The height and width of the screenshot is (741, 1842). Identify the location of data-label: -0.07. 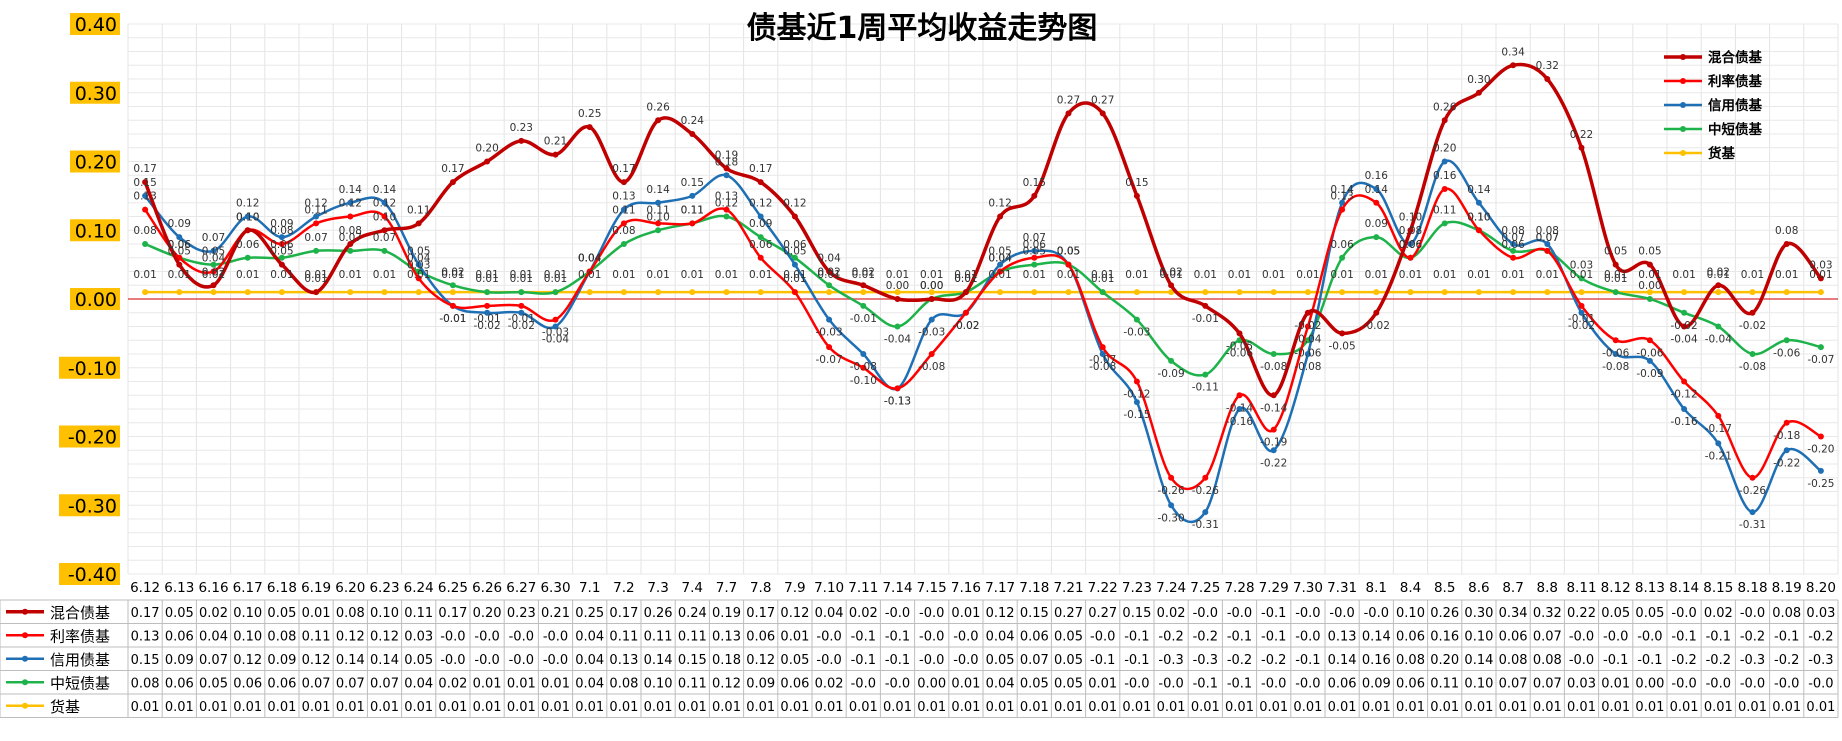
(1102, 360).